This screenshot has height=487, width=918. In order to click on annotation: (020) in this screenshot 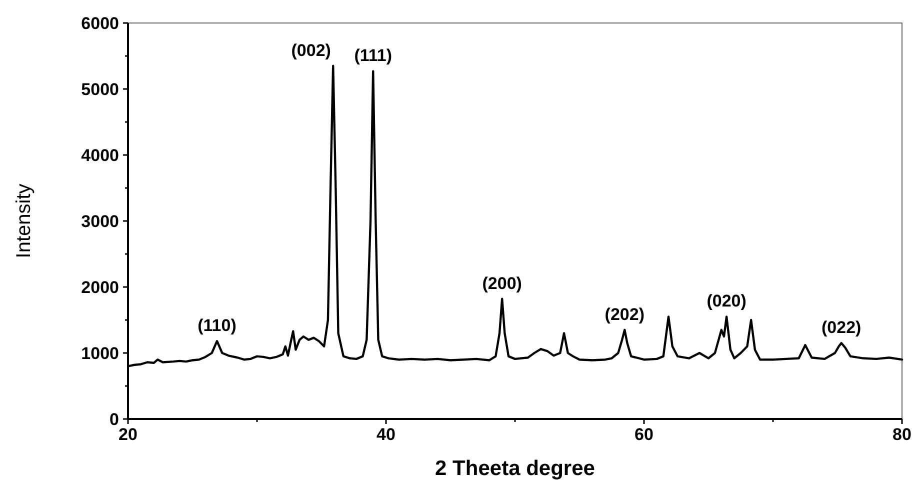, I will do `click(726, 301)`.